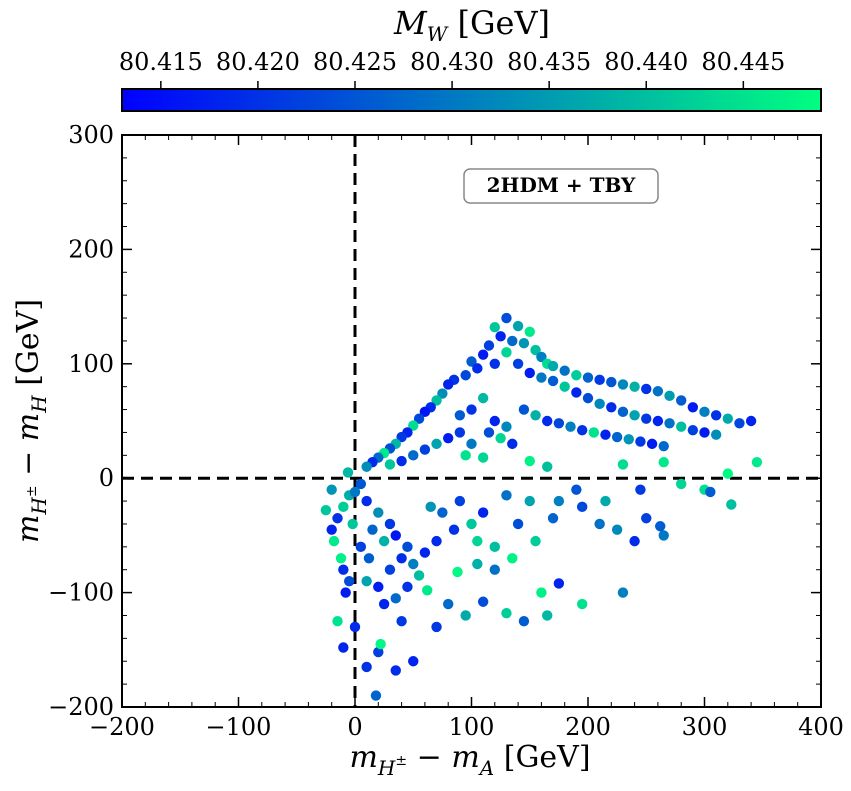 Image resolution: width=851 pixels, height=791 pixels. What do you see at coordinates (452, 62) in the screenshot?
I see `colorbar-tick-label: 80.430` at bounding box center [452, 62].